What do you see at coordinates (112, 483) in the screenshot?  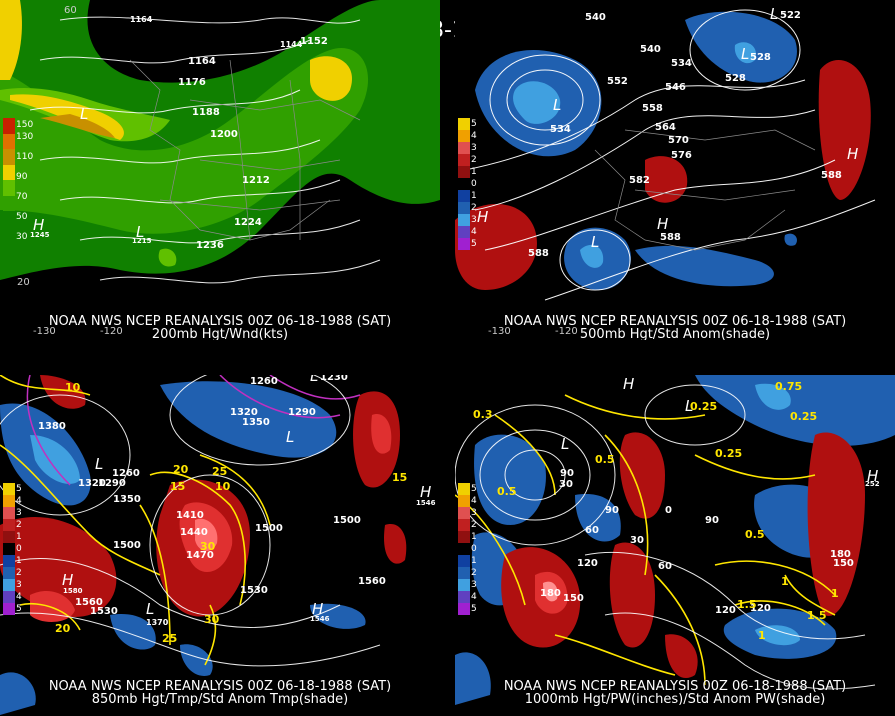 I see `contour-label: 1290` at bounding box center [112, 483].